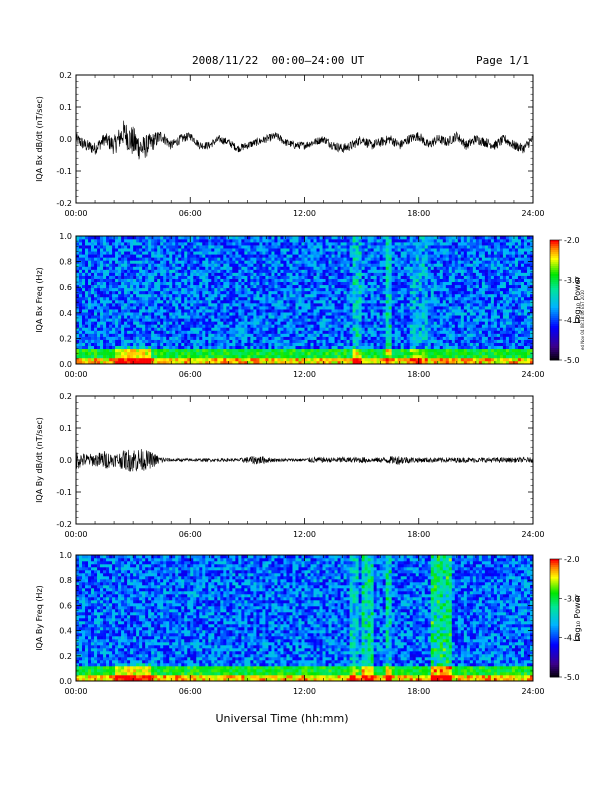 This screenshot has height=792, width=612. I want to click on y-axis-label: IQA By Freq (Hz), so click(39, 618).